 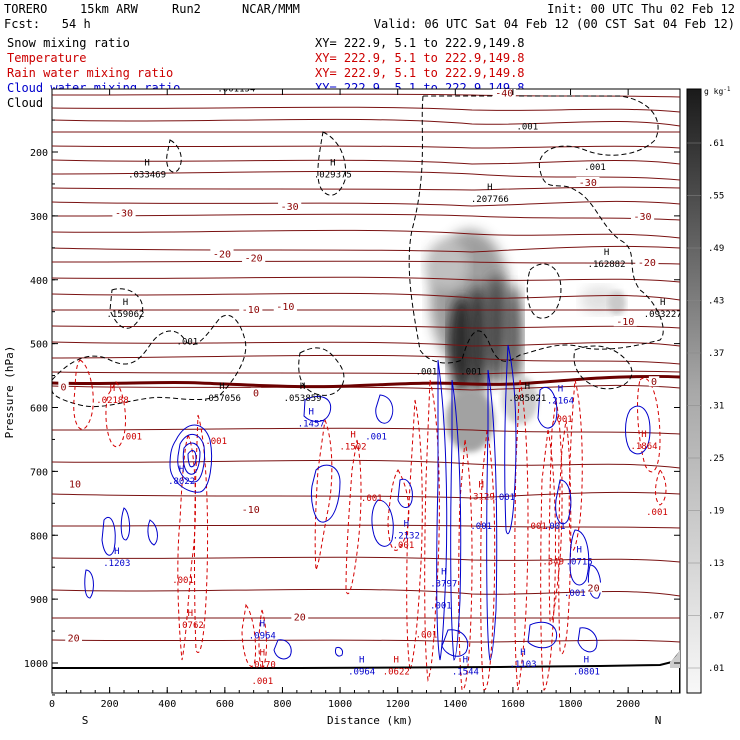 What do you see at coordinates (504, 94) in the screenshot?
I see `temperature-label: -40` at bounding box center [504, 94].